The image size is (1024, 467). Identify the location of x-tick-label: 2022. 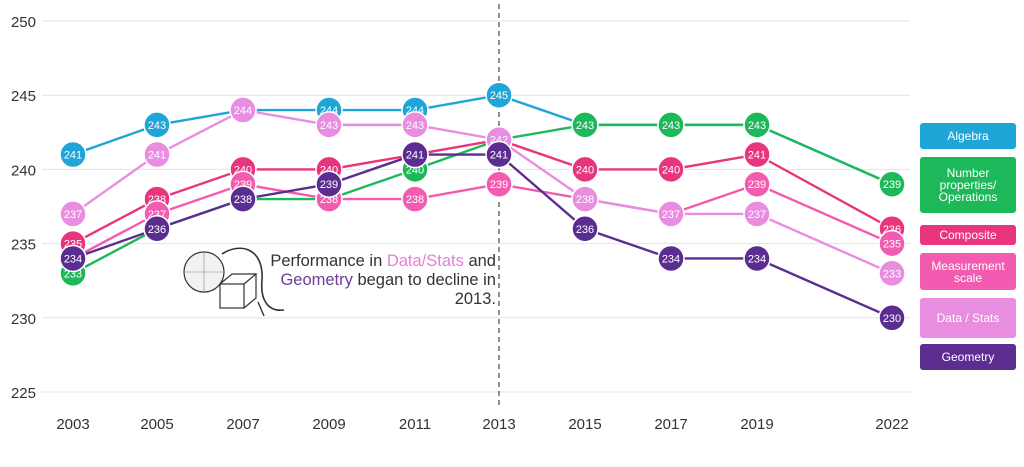
(891, 424).